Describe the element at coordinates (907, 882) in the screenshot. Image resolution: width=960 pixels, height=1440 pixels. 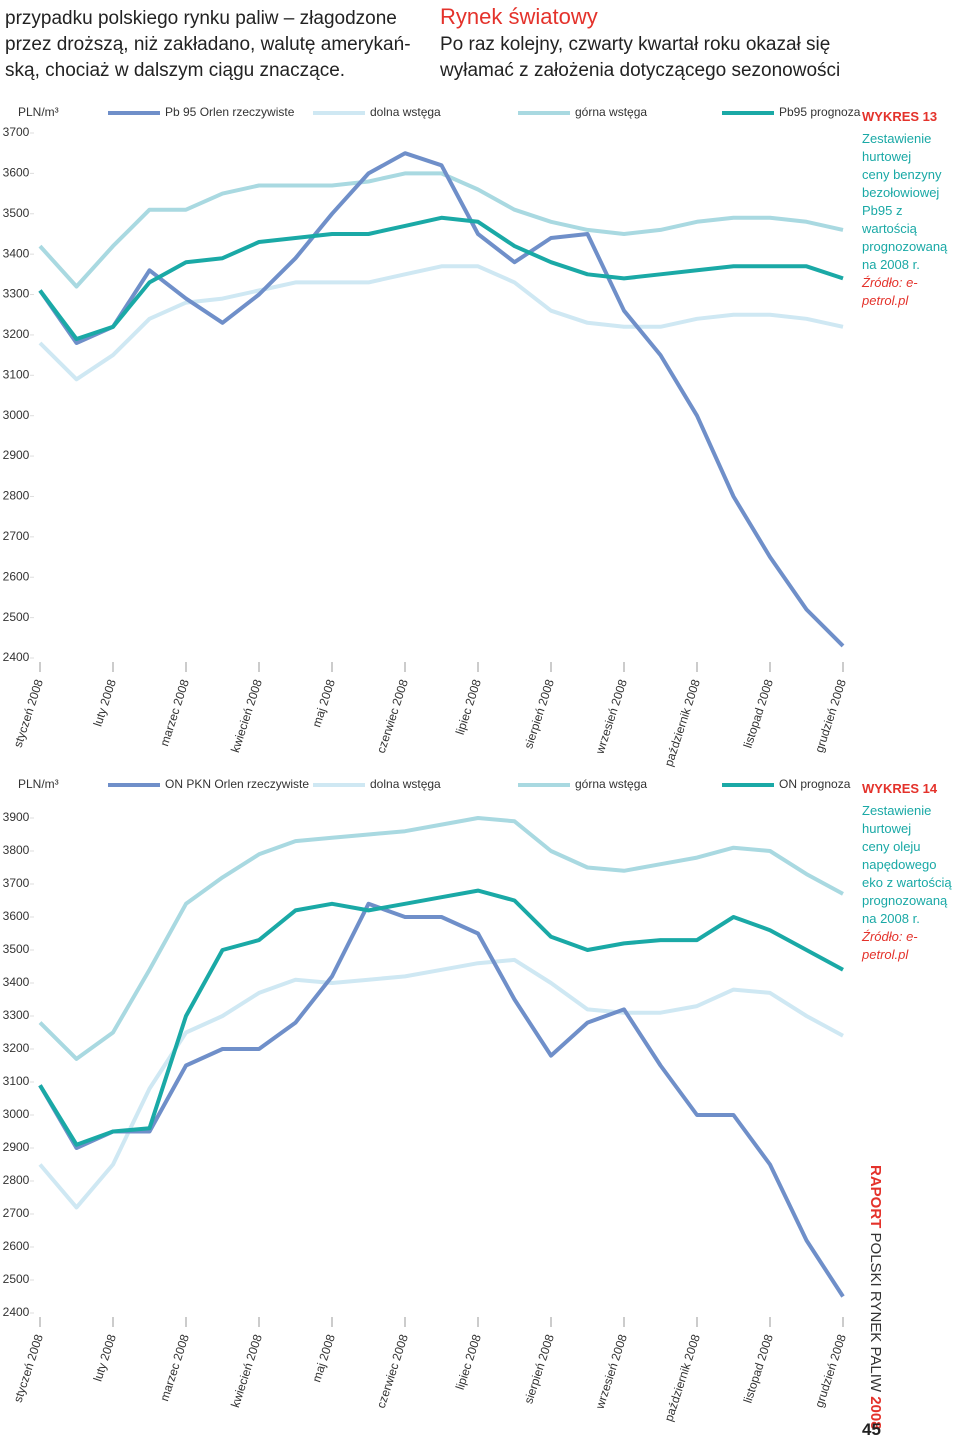
I see `caption-line: eko z wartością` at that location.